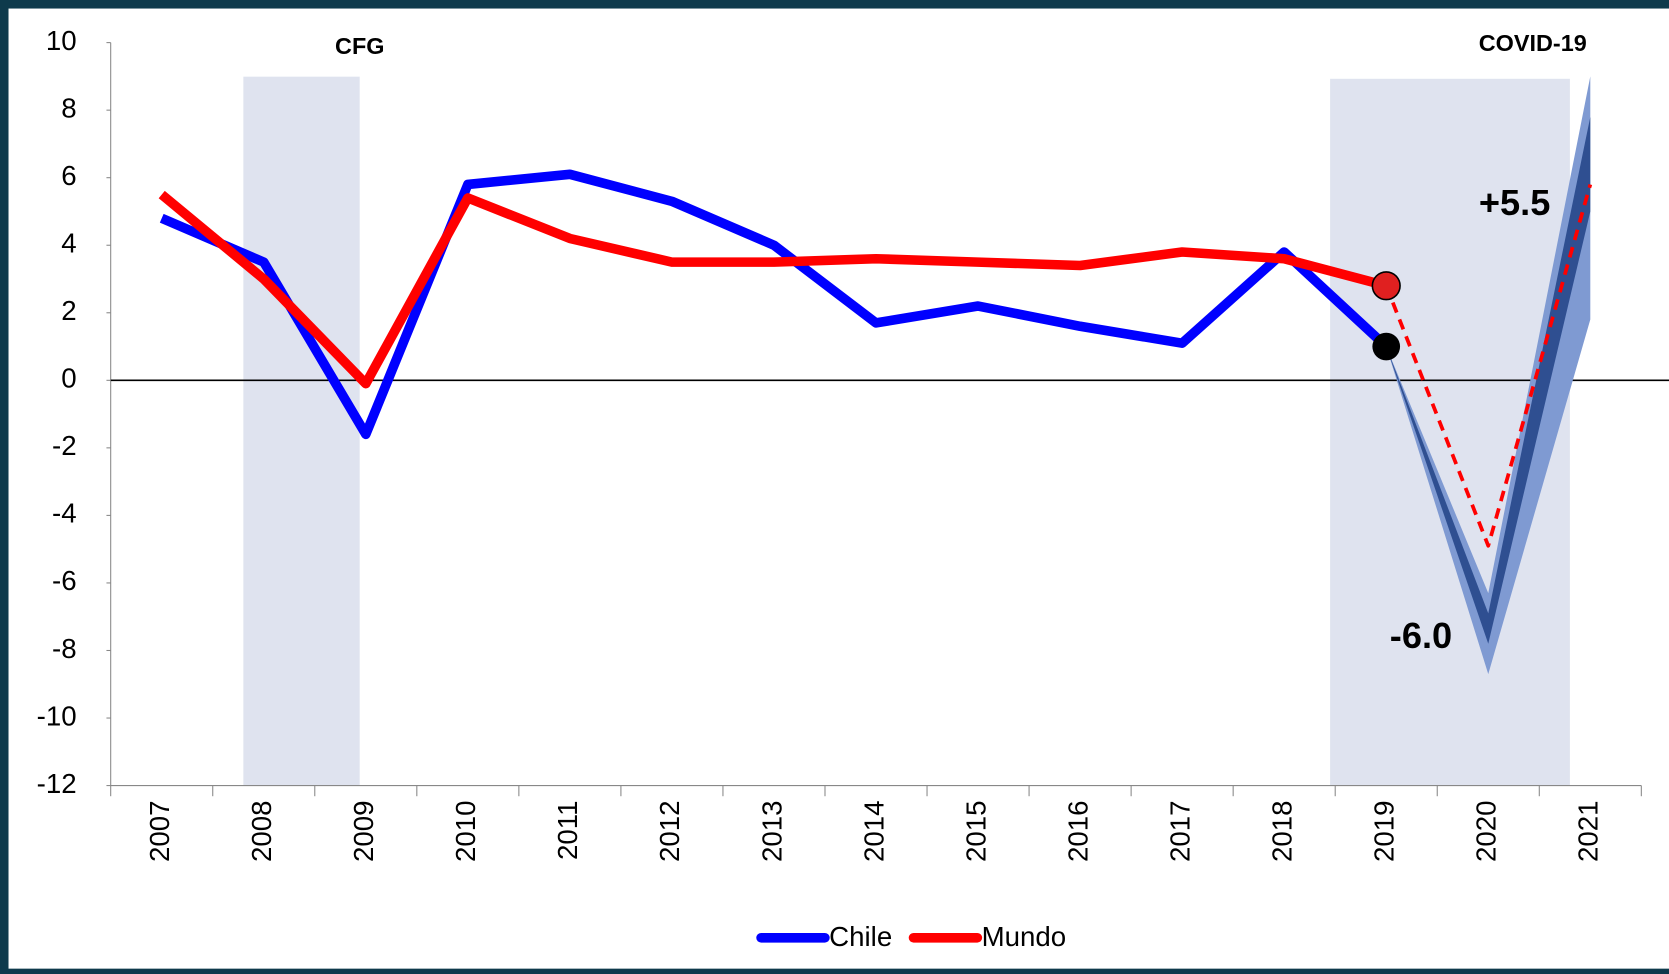 This screenshot has width=1669, height=974. I want to click on annotation: +5.5, so click(1514, 202).